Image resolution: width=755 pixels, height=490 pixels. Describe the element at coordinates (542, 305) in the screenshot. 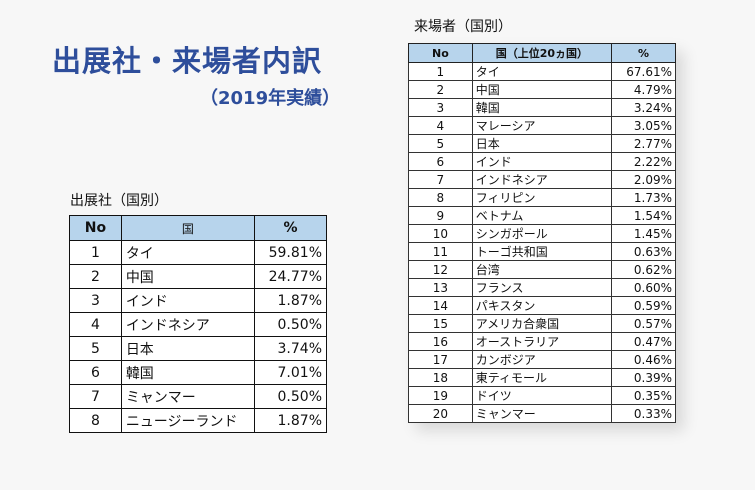

I see `table-row: 14 パキスタン 0.59%` at that location.